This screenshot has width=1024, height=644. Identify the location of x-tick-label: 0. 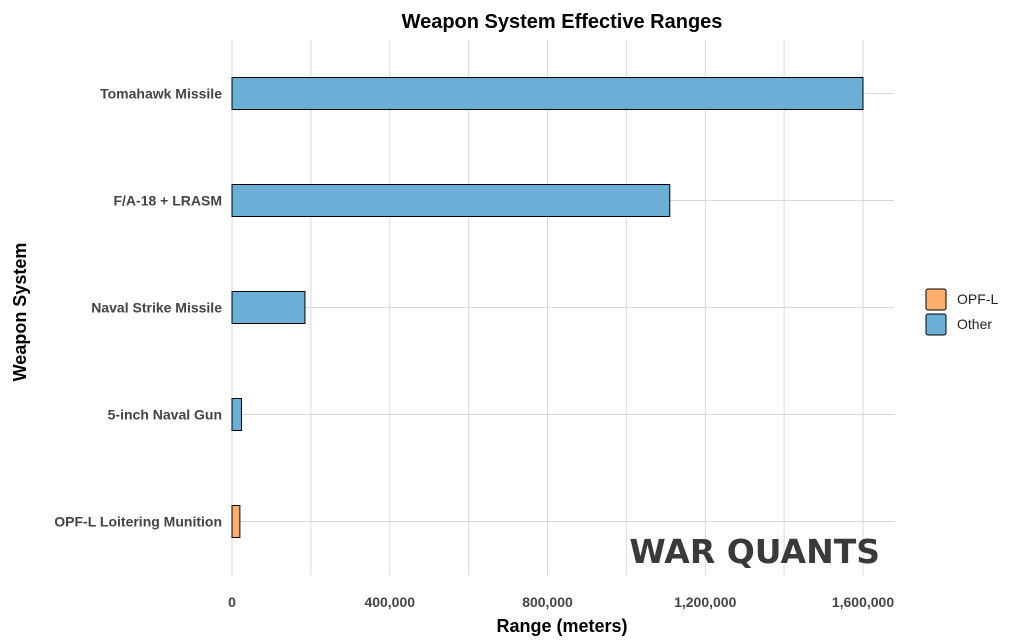
(232, 602).